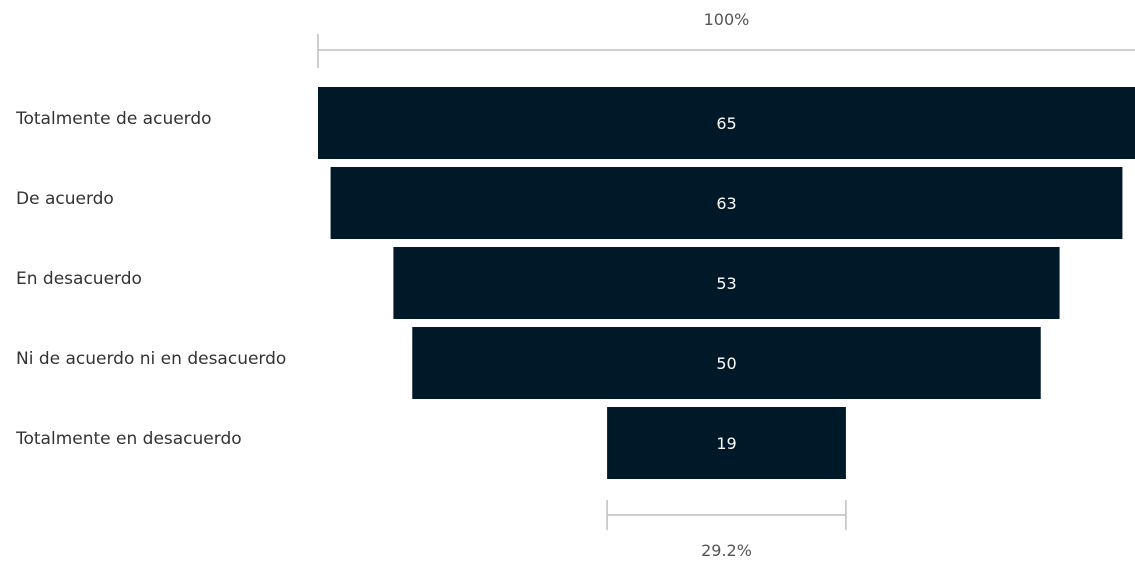 This screenshot has height=561, width=1135. I want to click on bar-value-label: 65, so click(726, 123).